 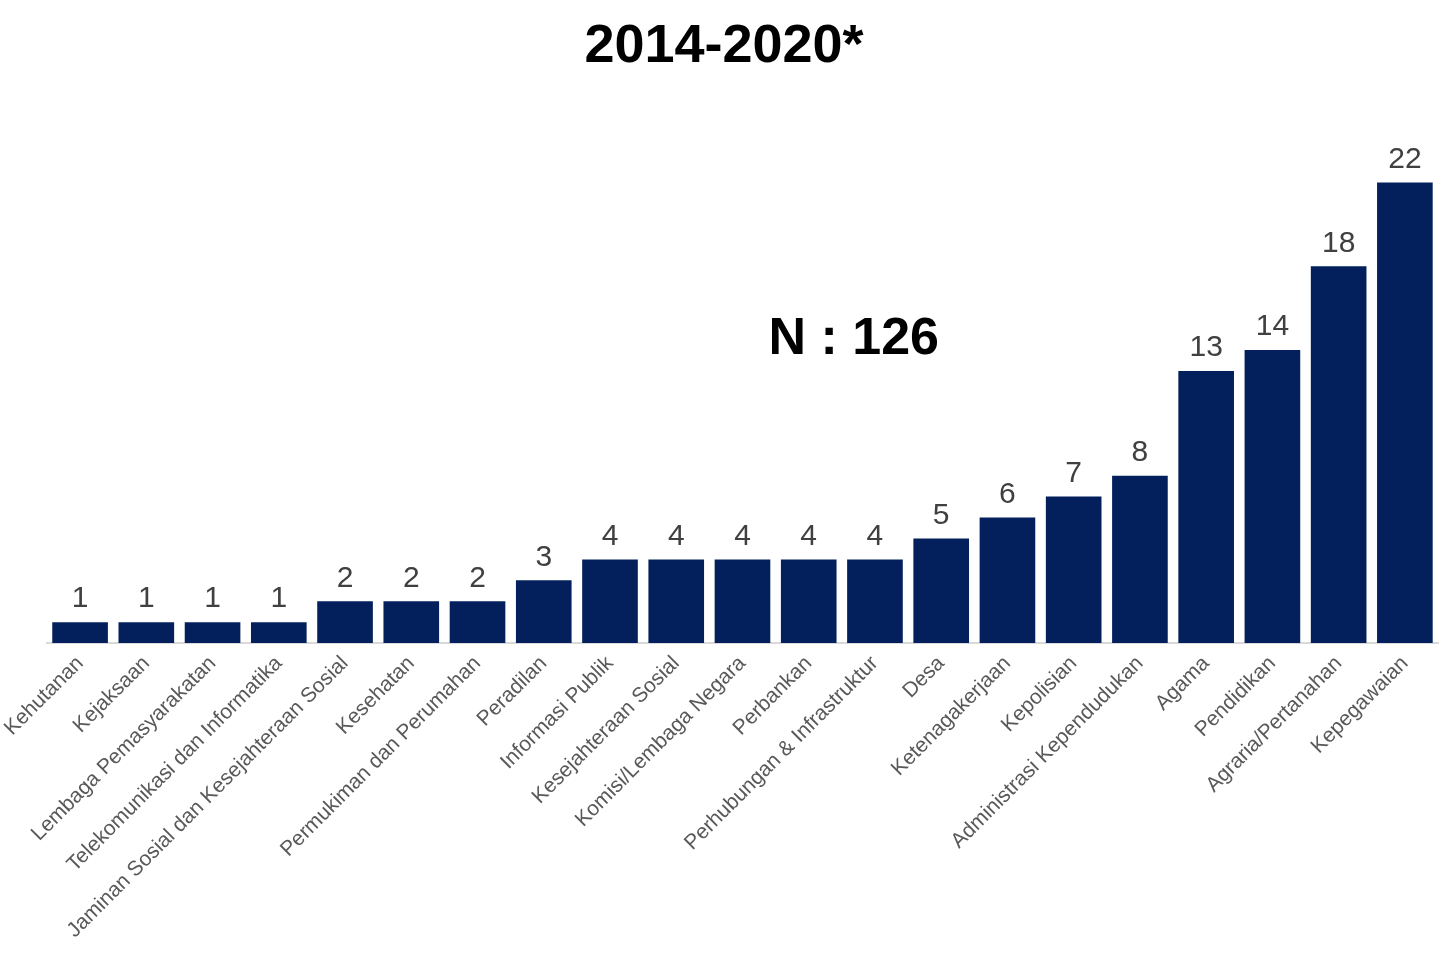 What do you see at coordinates (1074, 471) in the screenshot?
I see `data-label: 7` at bounding box center [1074, 471].